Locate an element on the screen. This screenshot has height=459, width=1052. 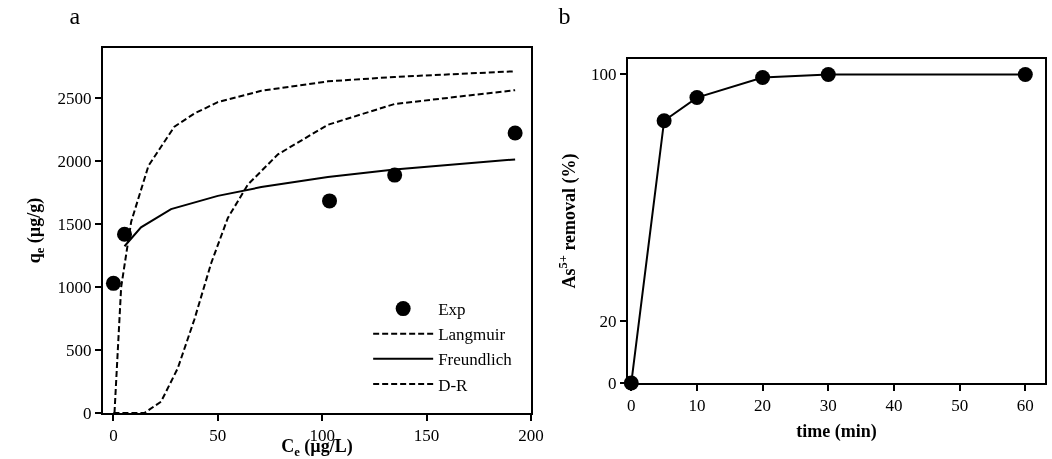
y-tick-label: 20 is located at coordinates (608, 322).